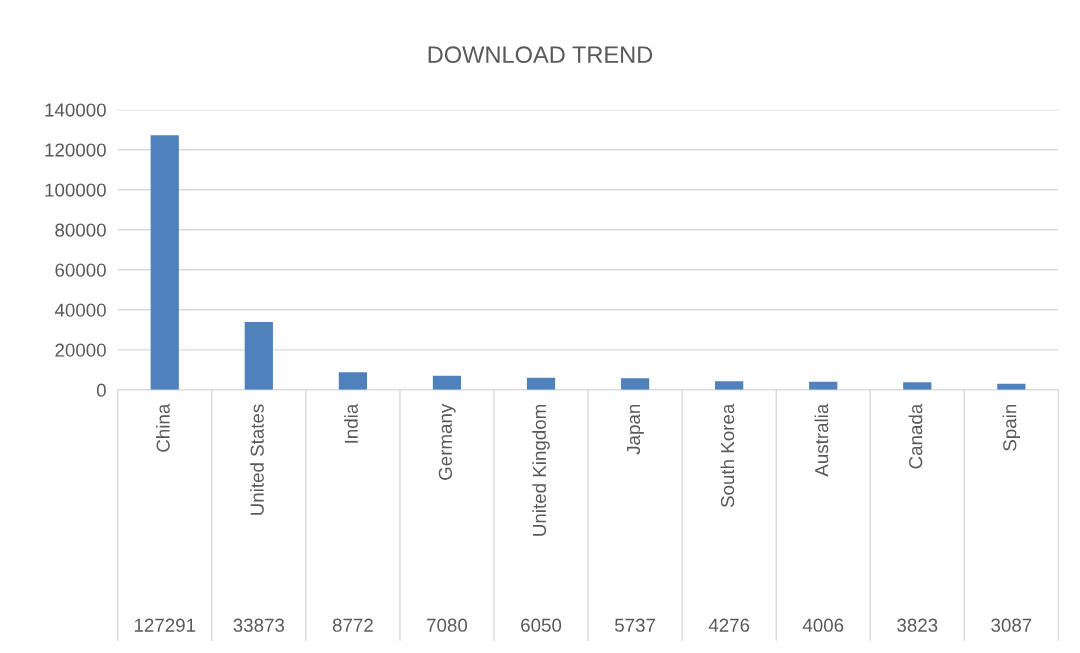 This screenshot has width=1080, height=653. Describe the element at coordinates (80, 310) in the screenshot. I see `y-tick-label: 40000` at that location.